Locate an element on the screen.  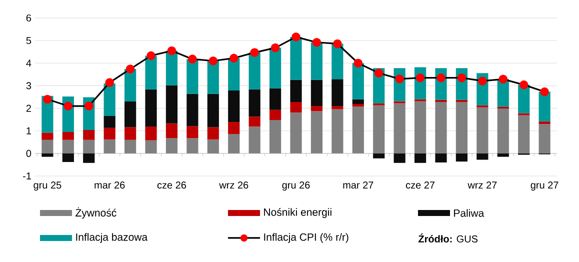
y-tick-label: 2 is located at coordinates (28, 108).